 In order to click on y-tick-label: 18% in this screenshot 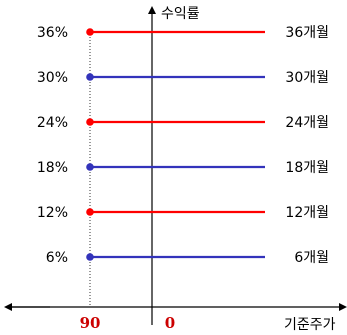, I will do `click(52, 168)`.